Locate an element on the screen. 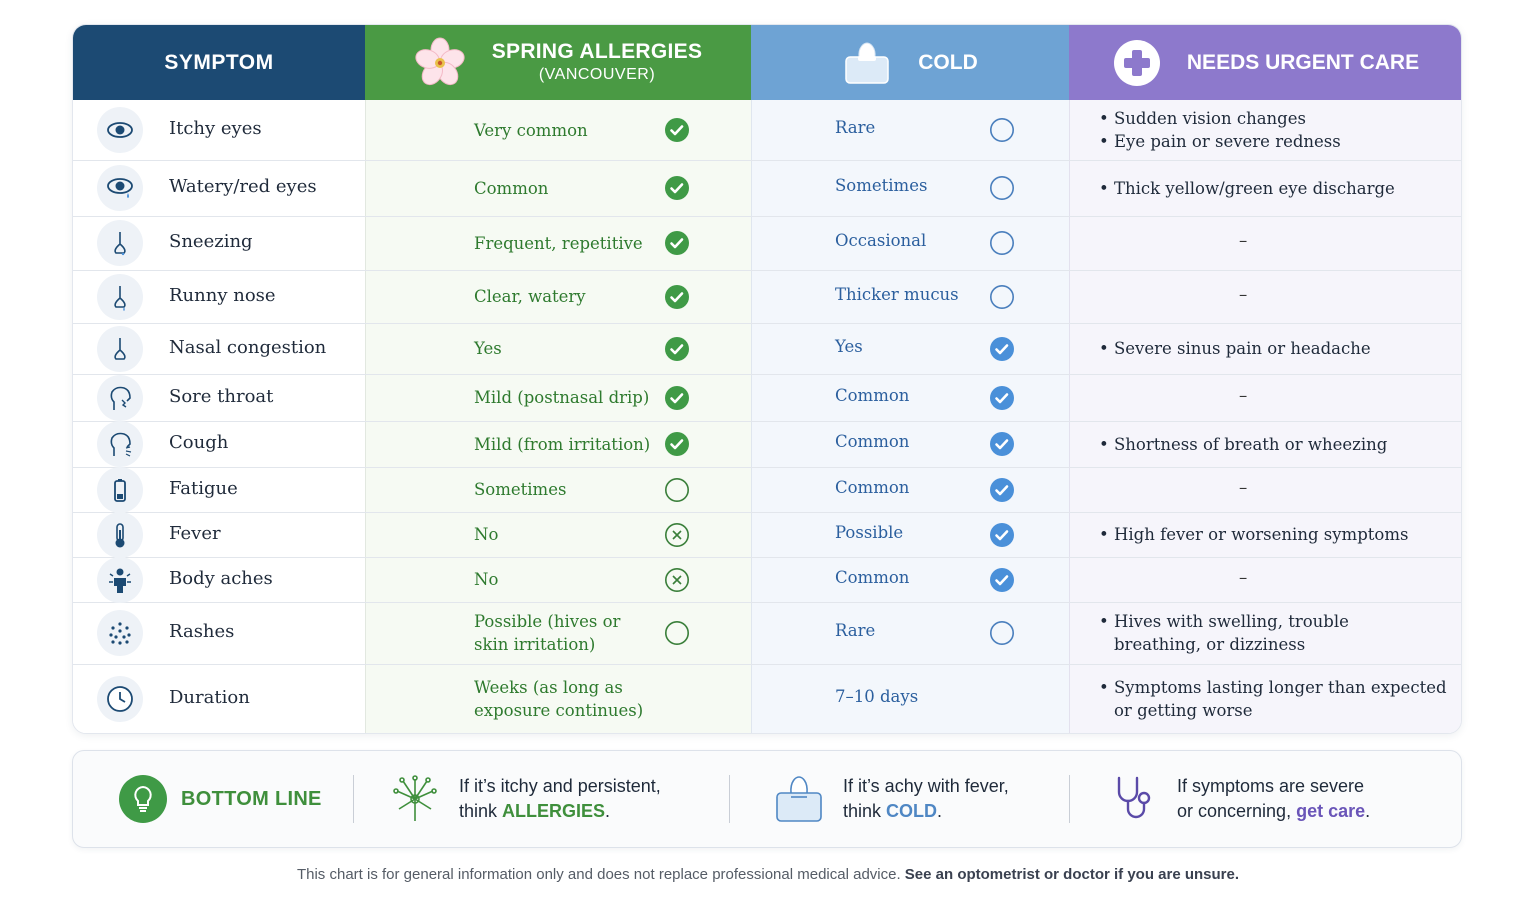 Image resolution: width=1536 pixels, height=910 pixels. bottom-line-title: BOTTOM LINE is located at coordinates (251, 798).